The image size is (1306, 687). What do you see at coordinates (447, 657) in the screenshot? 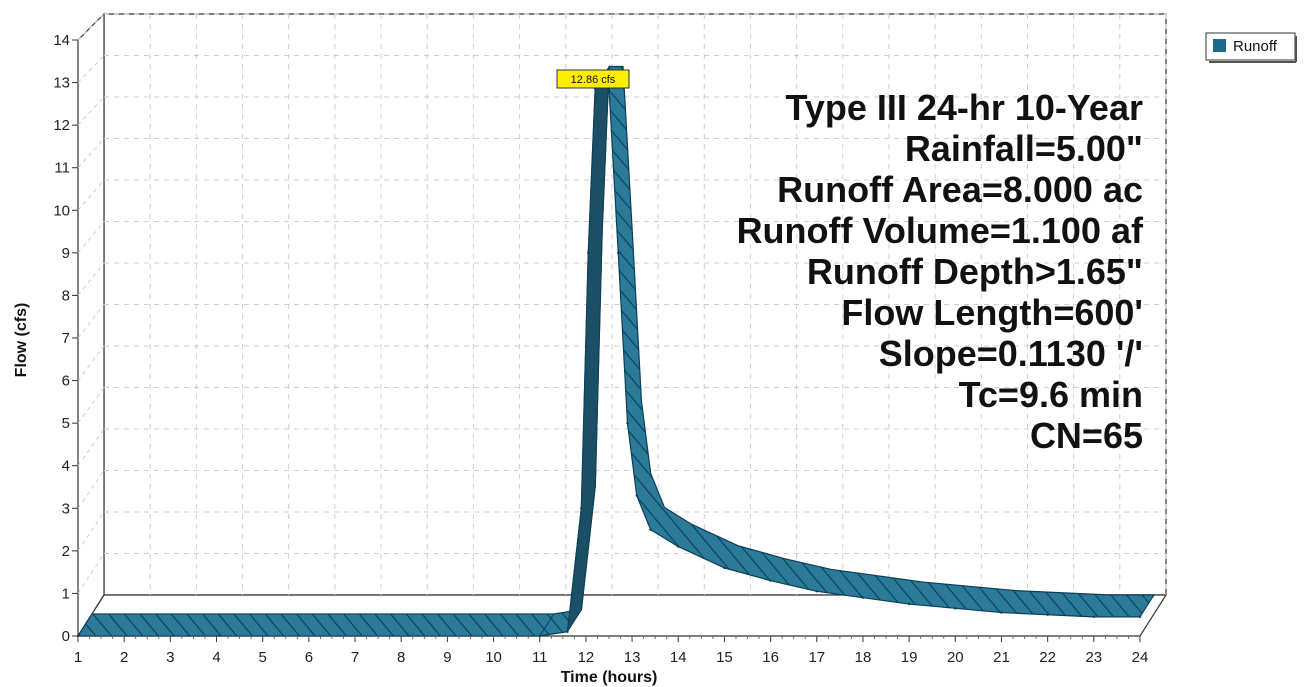
I see `x-tick-label: 9` at bounding box center [447, 657].